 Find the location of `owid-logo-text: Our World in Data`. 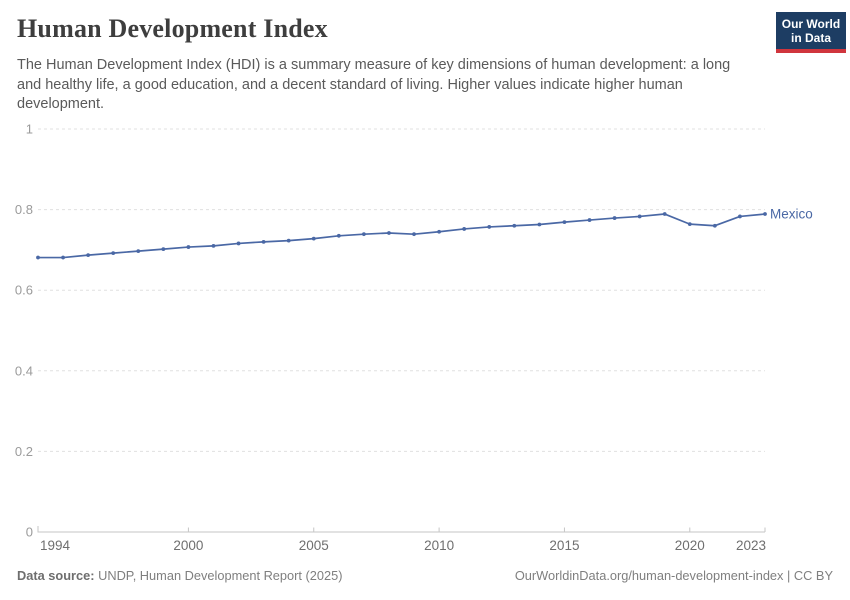

owid-logo-text: Our World in Data is located at coordinates (811, 30).